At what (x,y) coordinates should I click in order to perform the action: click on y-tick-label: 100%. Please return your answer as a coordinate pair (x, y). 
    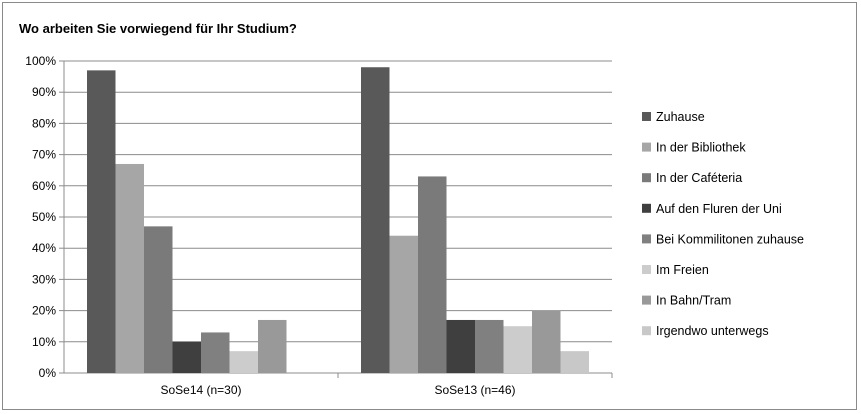
    Looking at the image, I should click on (40, 61).